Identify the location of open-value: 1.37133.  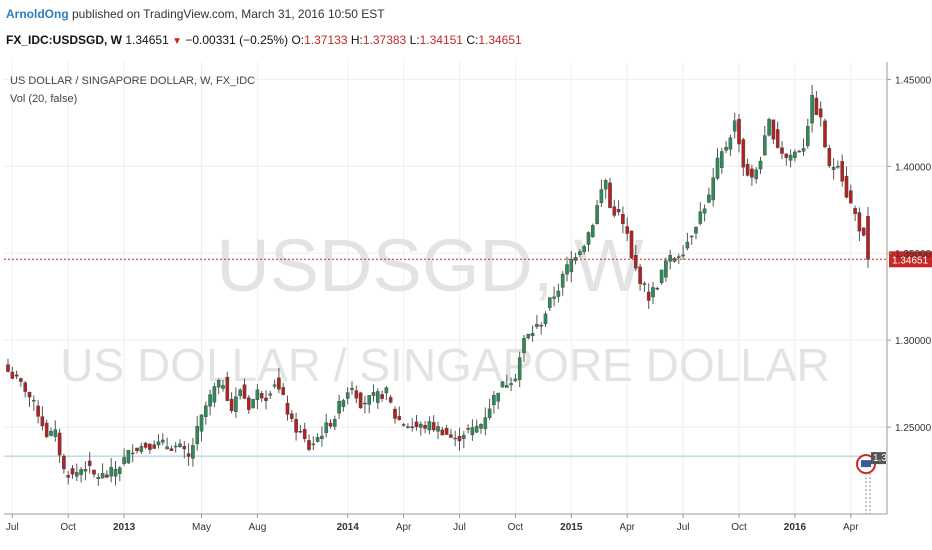
(326, 40).